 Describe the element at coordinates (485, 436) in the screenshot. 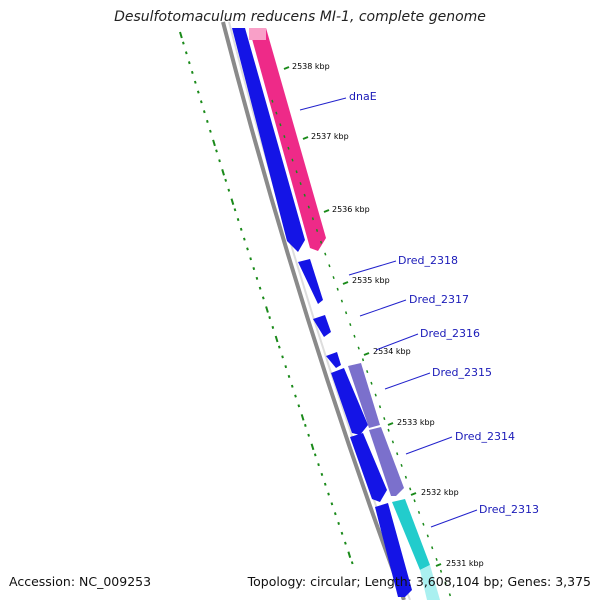

I see `gene-label-dred-2314: Dred_2314` at that location.